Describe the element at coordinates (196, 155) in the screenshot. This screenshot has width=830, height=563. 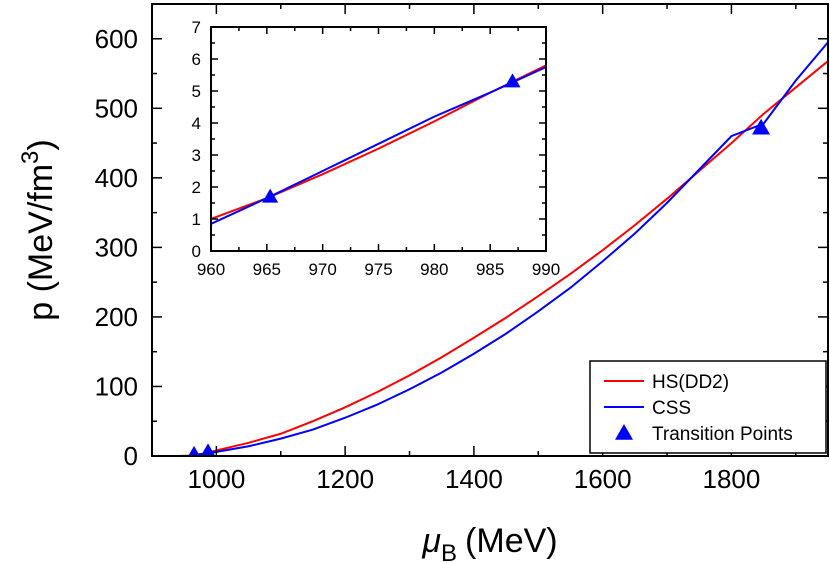
I see `inset-y-tick-label-3: 3` at that location.